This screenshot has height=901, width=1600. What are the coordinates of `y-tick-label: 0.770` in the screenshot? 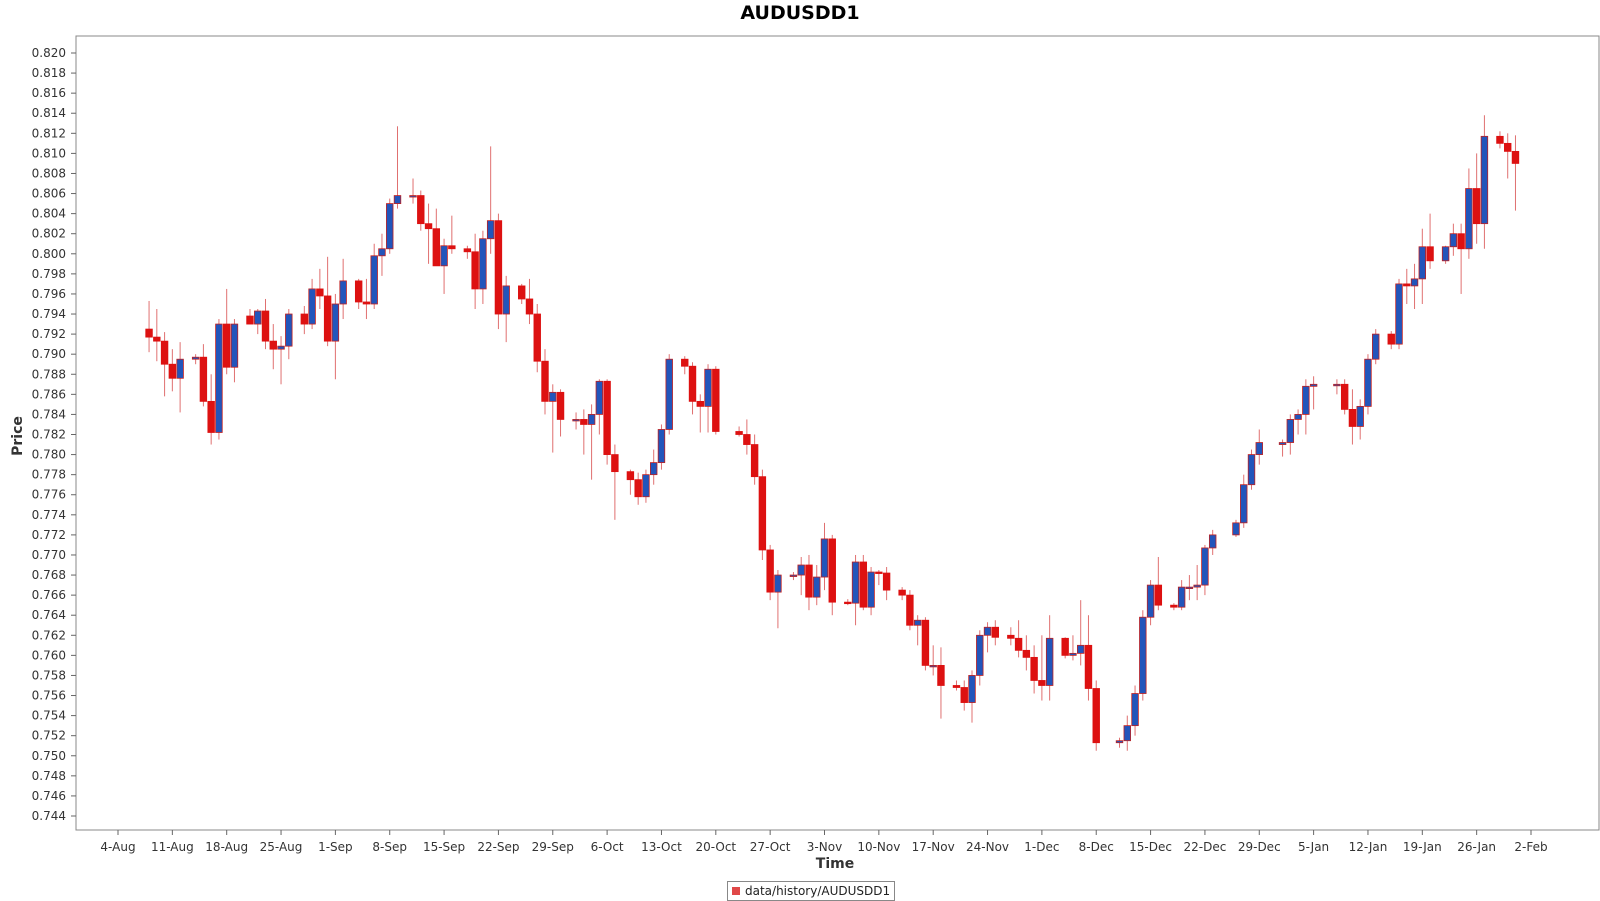 It's located at (49, 555).